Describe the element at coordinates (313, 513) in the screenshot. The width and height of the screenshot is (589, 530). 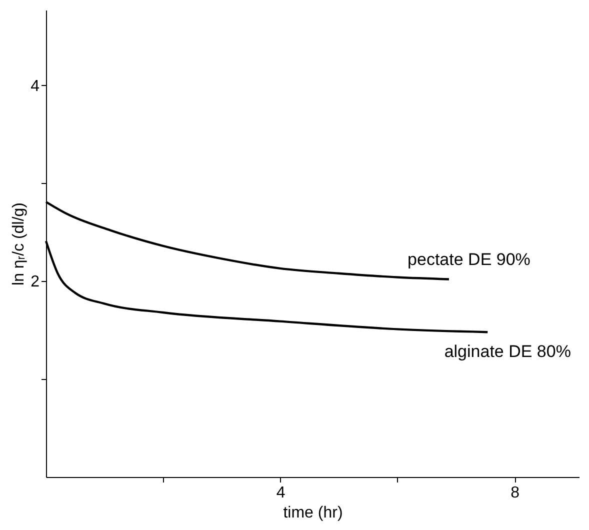
I see `x-axis-title: time (hr)` at that location.